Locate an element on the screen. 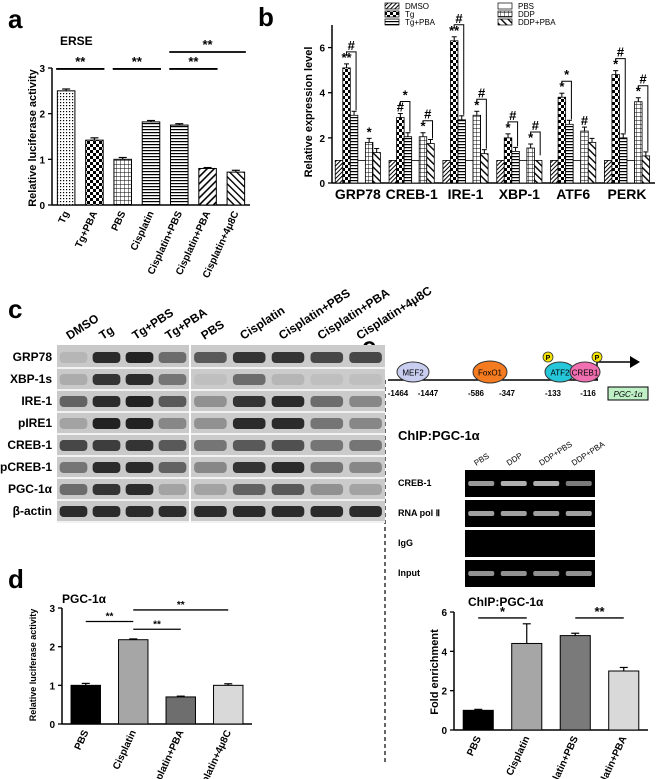  promoter-position: -1447 is located at coordinates (428, 393).